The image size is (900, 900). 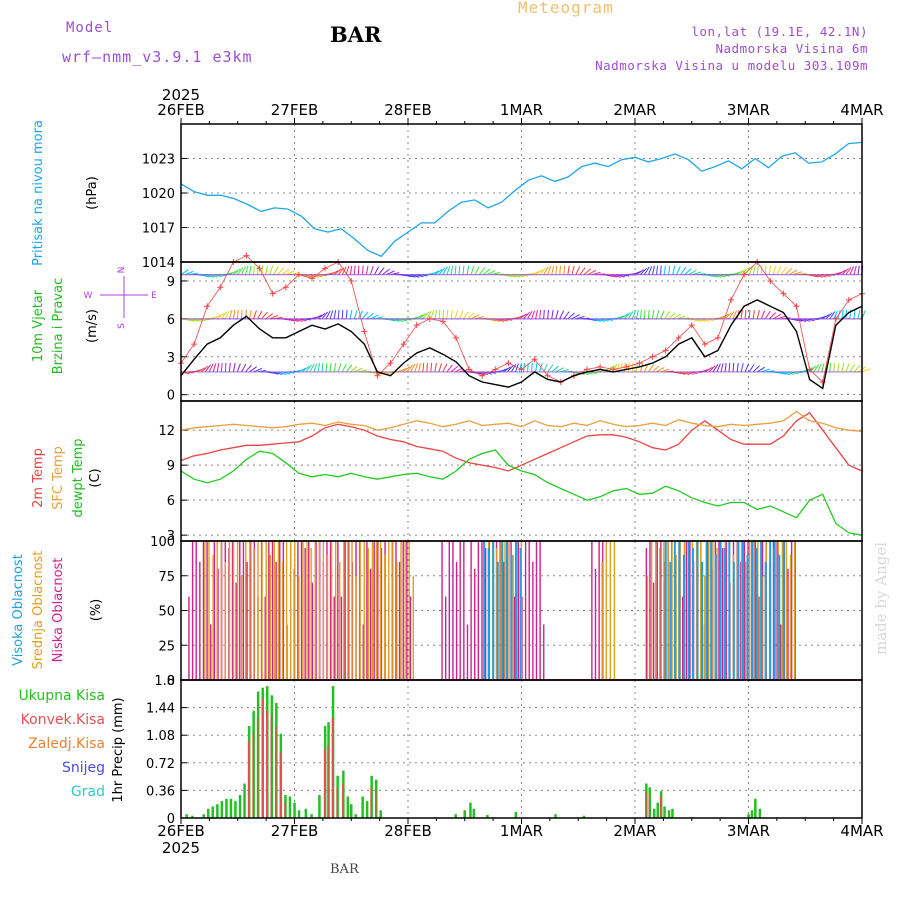 What do you see at coordinates (88, 792) in the screenshot?
I see `precip-legend-item: Grad` at bounding box center [88, 792].